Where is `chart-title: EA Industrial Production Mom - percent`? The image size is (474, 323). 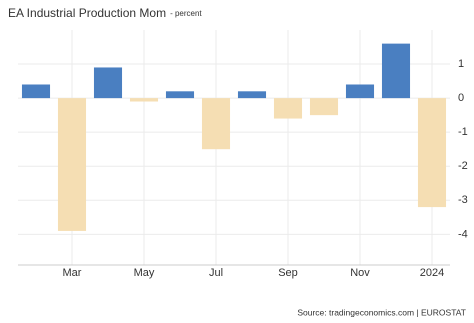
chart-title: EA Industrial Production Mom - percent is located at coordinates (105, 13).